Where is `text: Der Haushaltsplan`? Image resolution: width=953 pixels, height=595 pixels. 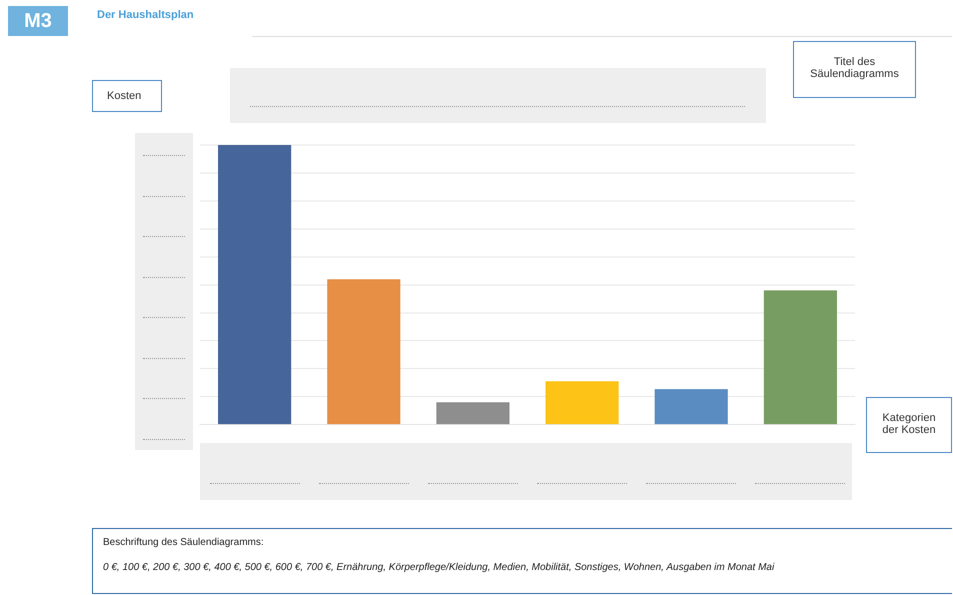 text: Der Haushaltsplan is located at coordinates (145, 15).